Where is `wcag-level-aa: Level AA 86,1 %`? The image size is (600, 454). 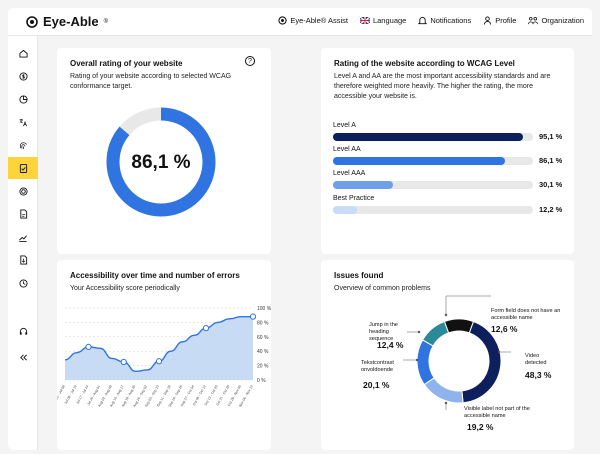 wcag-level-aa: Level AA 86,1 % is located at coordinates (449, 155).